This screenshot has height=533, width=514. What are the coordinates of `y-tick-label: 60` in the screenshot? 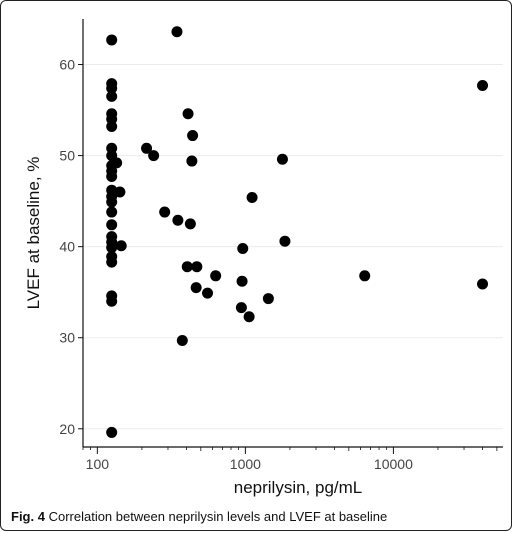 It's located at (67, 65).